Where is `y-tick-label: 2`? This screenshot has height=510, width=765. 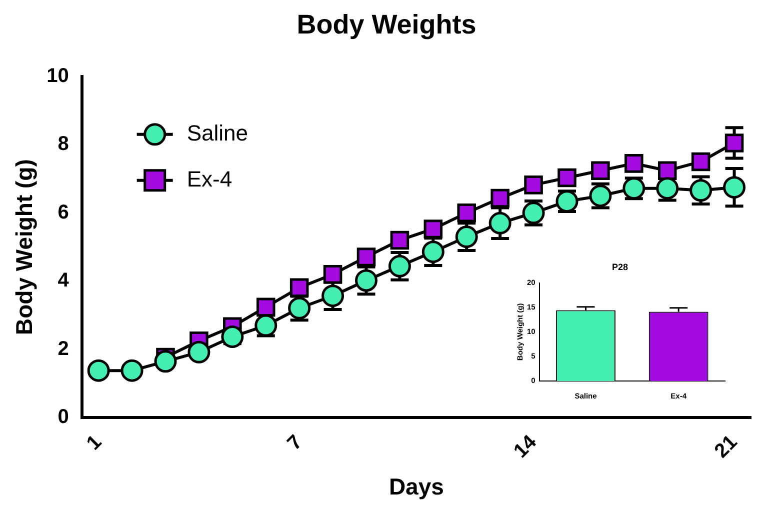 y-tick-label: 2 is located at coordinates (63, 349).